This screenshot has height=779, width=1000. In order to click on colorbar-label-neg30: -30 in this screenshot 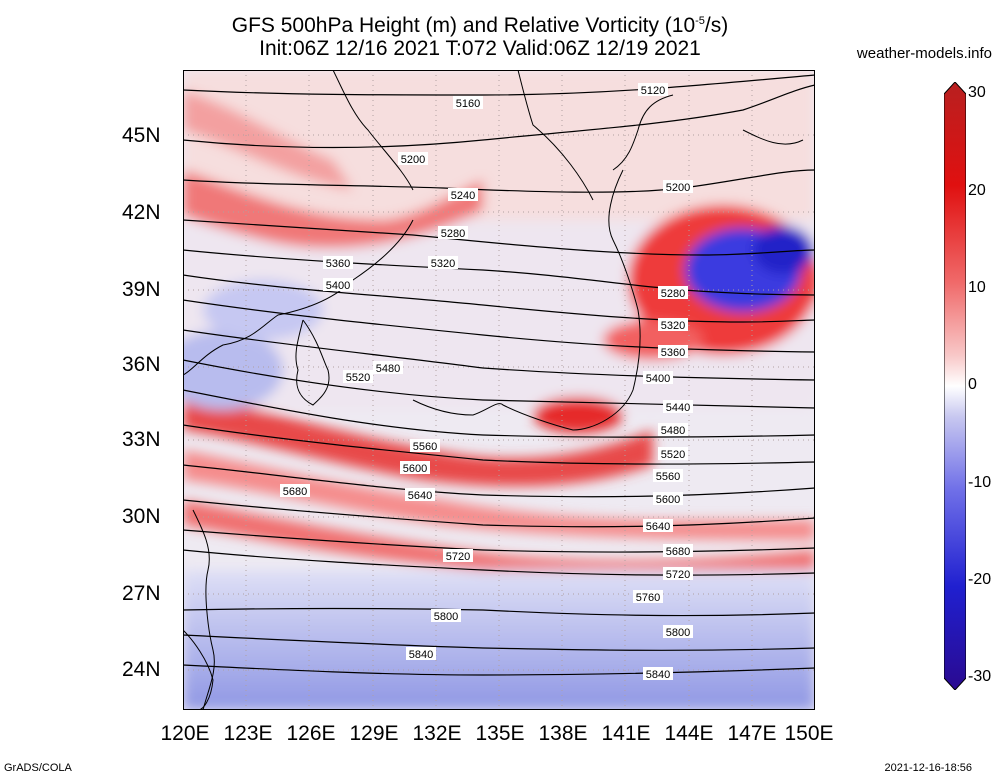, I will do `click(980, 676)`.